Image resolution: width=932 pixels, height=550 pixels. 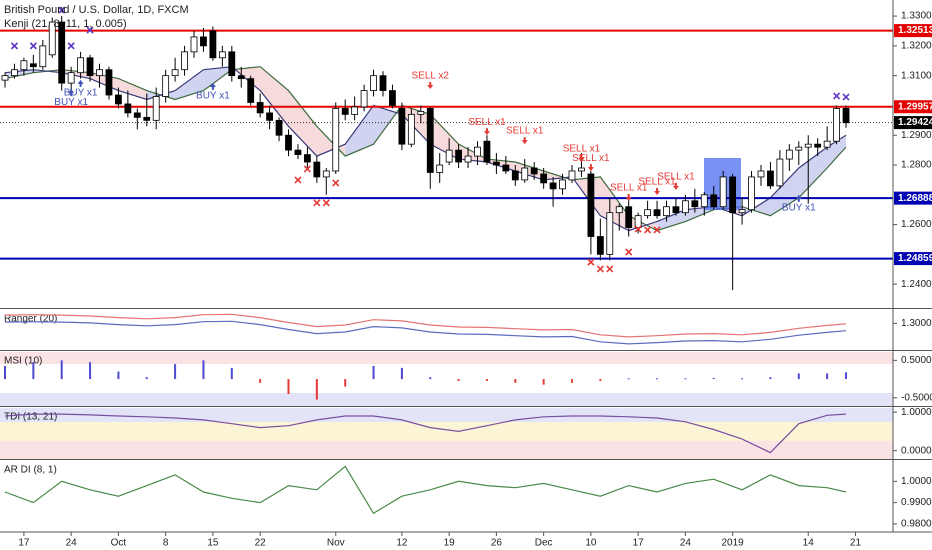 I want to click on msi-upper-zone, so click(x=446, y=358).